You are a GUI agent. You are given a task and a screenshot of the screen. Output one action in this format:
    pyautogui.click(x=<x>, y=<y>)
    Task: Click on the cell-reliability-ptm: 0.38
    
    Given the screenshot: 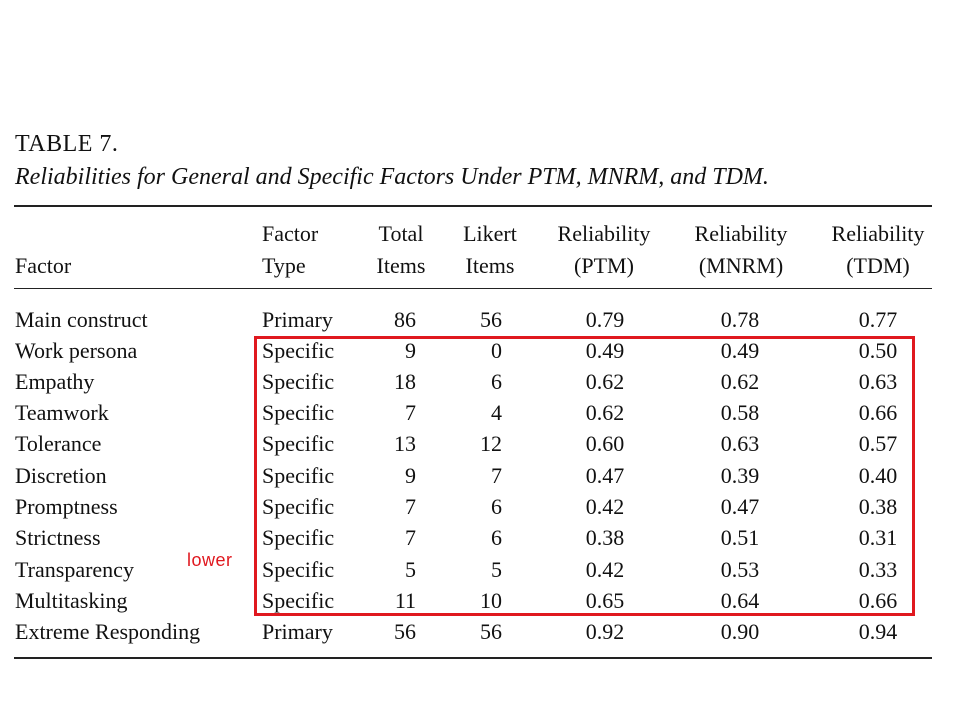 What is the action you would take?
    pyautogui.click(x=605, y=537)
    